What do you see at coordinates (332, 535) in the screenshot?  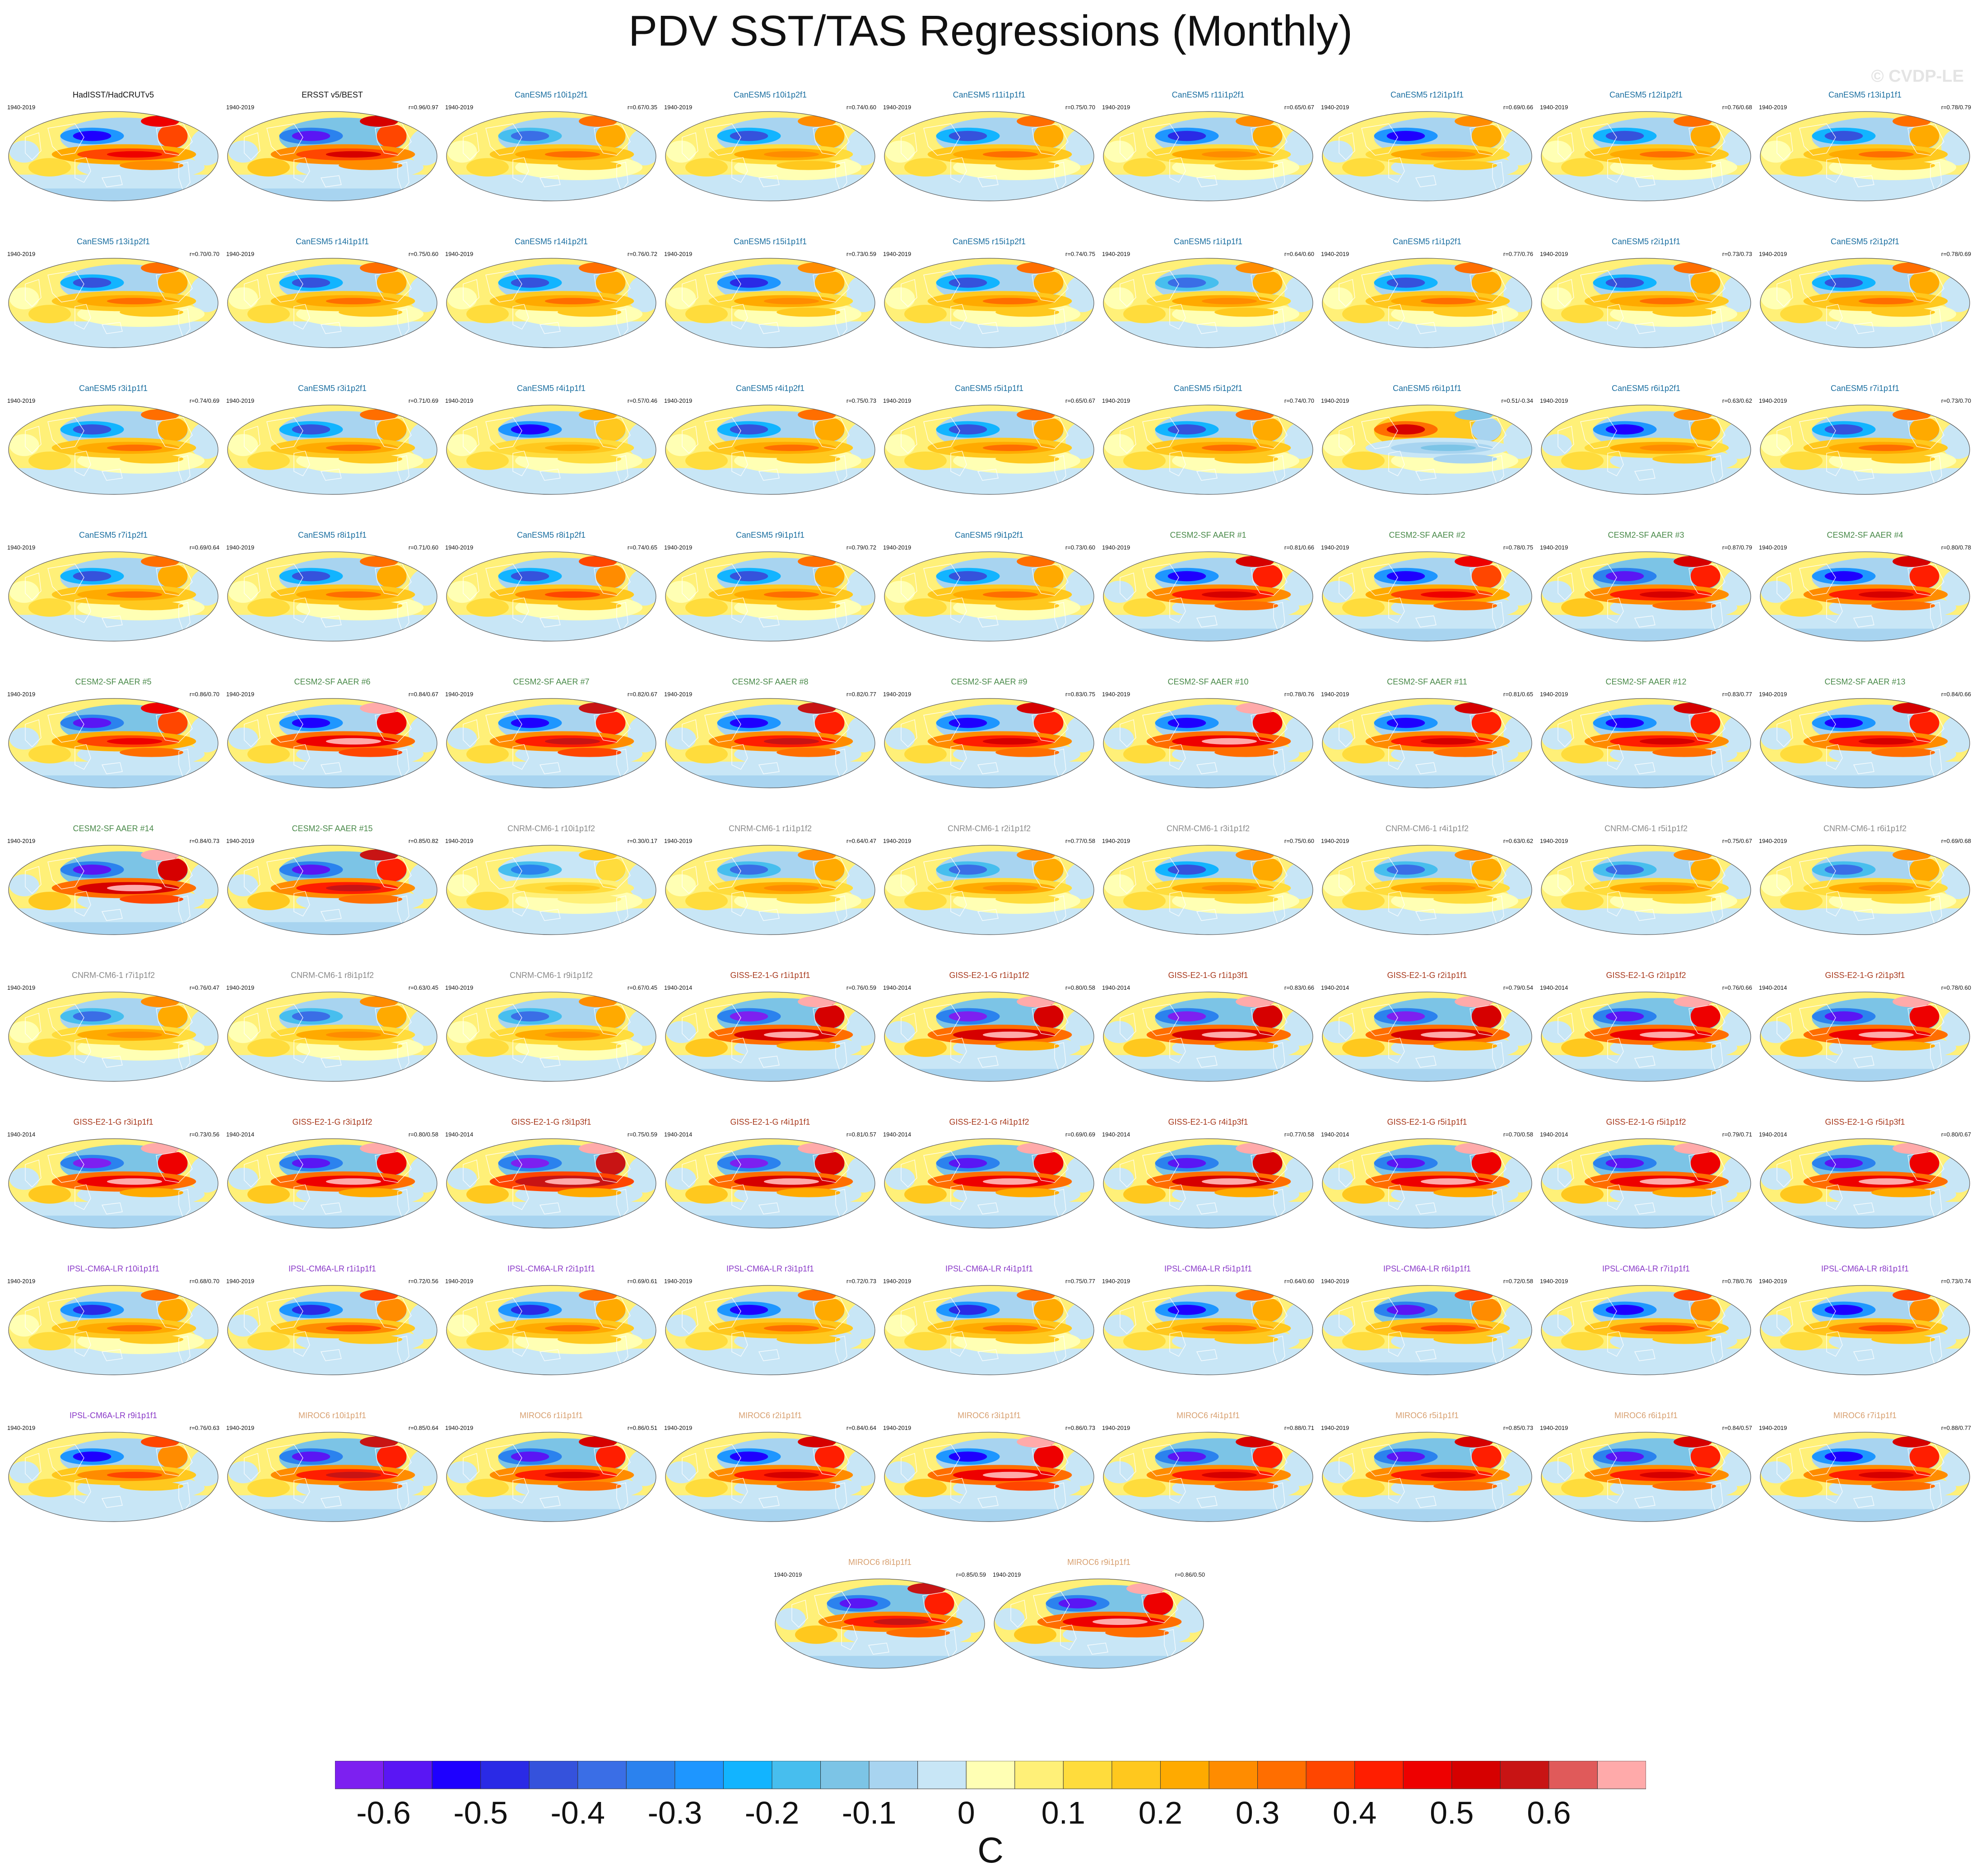 I see `panel-title: CanESM5 r8i1p1f1` at bounding box center [332, 535].